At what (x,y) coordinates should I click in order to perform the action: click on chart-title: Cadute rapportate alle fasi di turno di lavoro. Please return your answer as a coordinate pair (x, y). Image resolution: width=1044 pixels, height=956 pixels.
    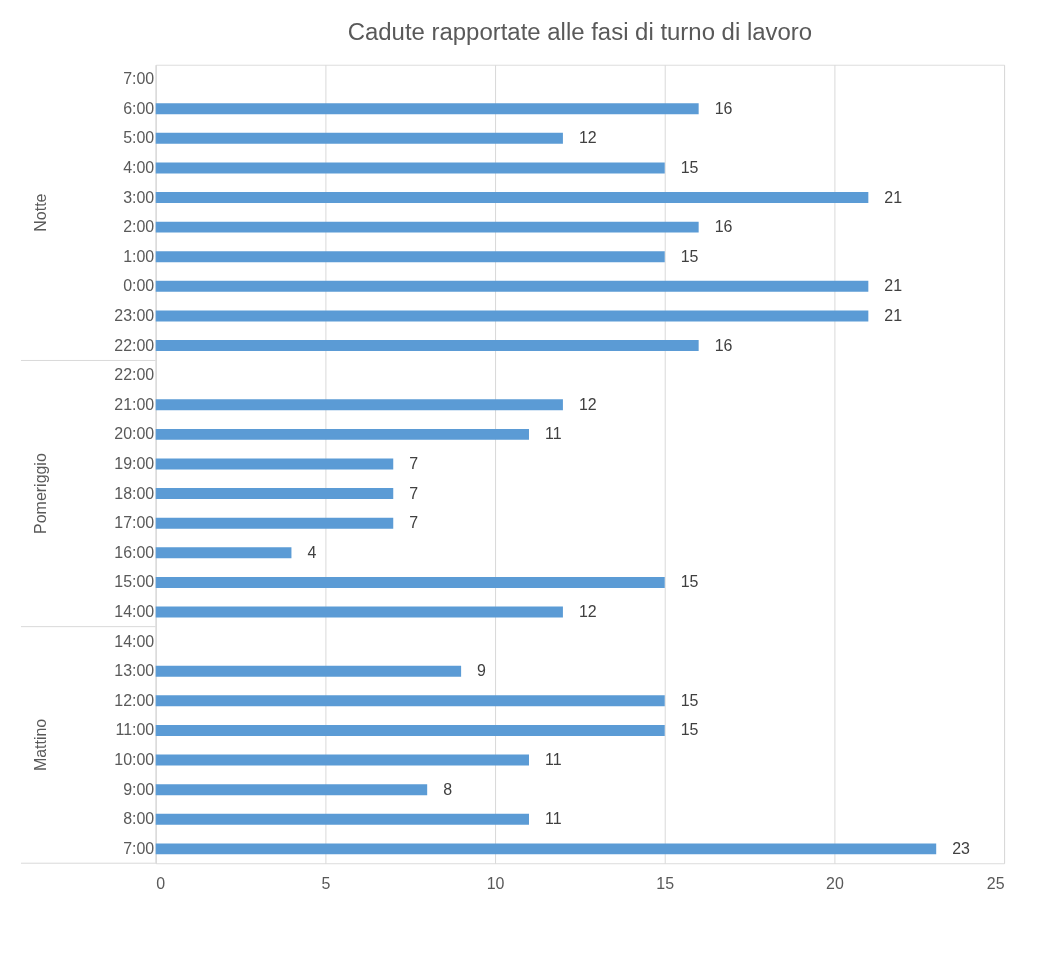
    Looking at the image, I should click on (580, 31).